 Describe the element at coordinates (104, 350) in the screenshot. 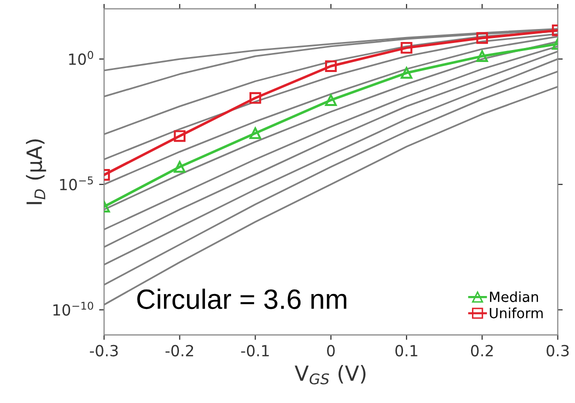

I see `x-tick-label: -0.3` at that location.